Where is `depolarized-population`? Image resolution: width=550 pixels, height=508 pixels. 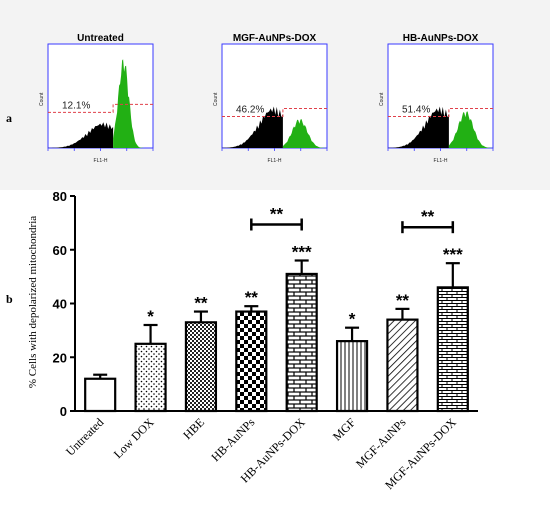 depolarized-population is located at coordinates (81, 135).